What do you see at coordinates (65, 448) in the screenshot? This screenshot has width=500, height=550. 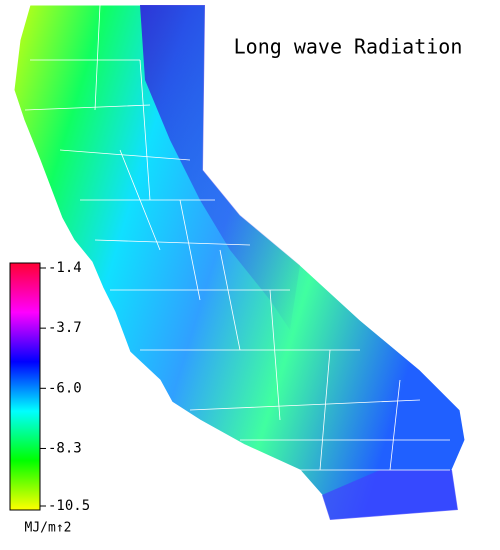 I see `colorbar-tick-label: -8.3` at bounding box center [65, 448].